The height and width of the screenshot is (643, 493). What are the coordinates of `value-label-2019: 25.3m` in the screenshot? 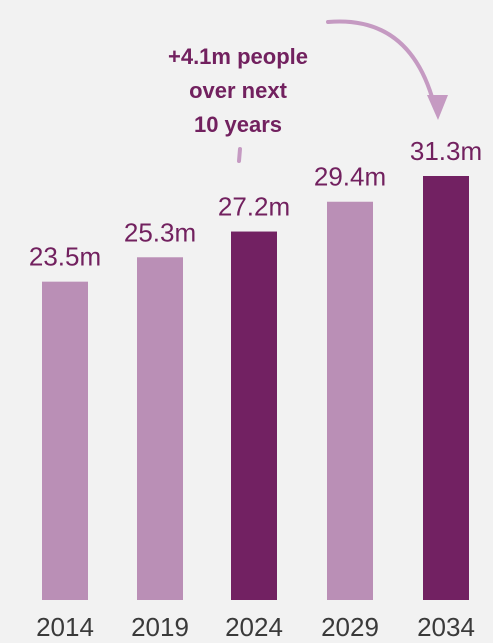 It's located at (160, 232).